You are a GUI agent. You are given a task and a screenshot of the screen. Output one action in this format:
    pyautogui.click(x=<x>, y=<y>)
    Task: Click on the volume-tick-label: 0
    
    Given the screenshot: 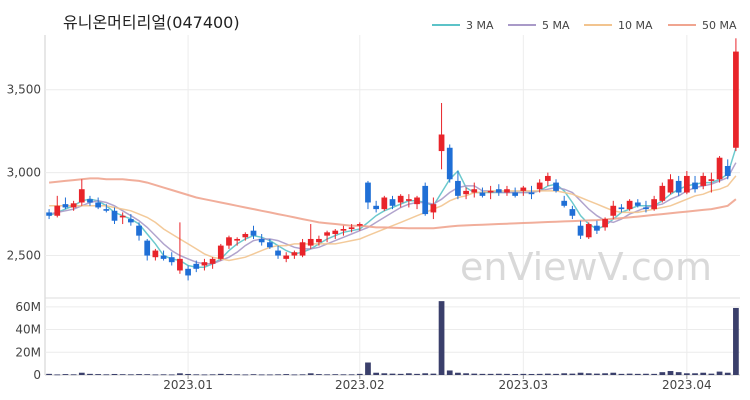 What is the action you would take?
    pyautogui.click(x=37, y=375)
    